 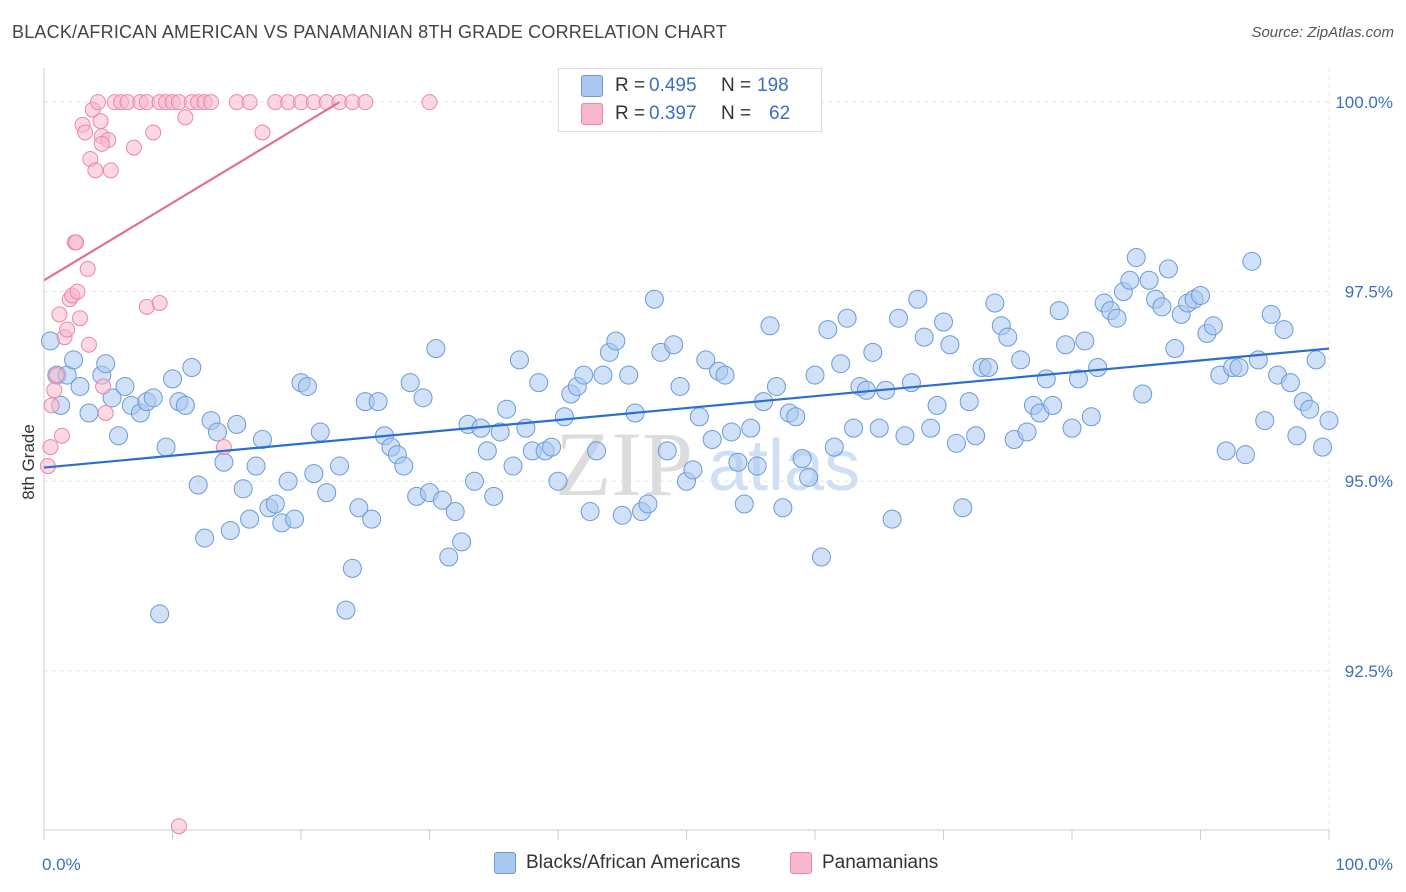 I want to click on panamanian-trend-line, so click(x=192, y=191).